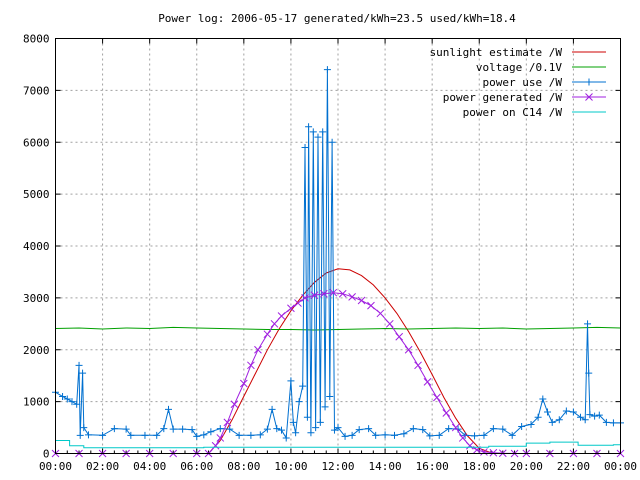  What do you see at coordinates (524, 97) in the screenshot?
I see `legend-item: power generated /W` at bounding box center [524, 97].